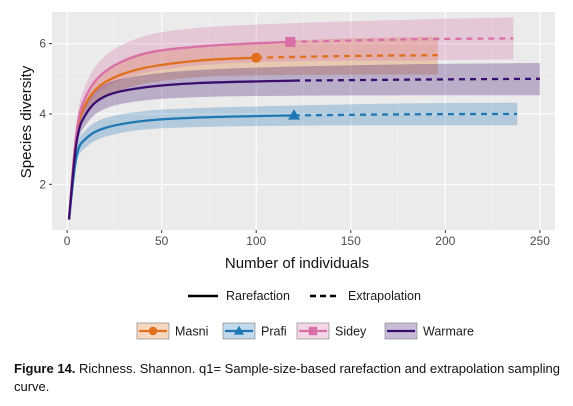 This screenshot has width=573, height=406. Describe the element at coordinates (258, 296) in the screenshot. I see `legend-label-rarefaction: Rarefaction` at that location.